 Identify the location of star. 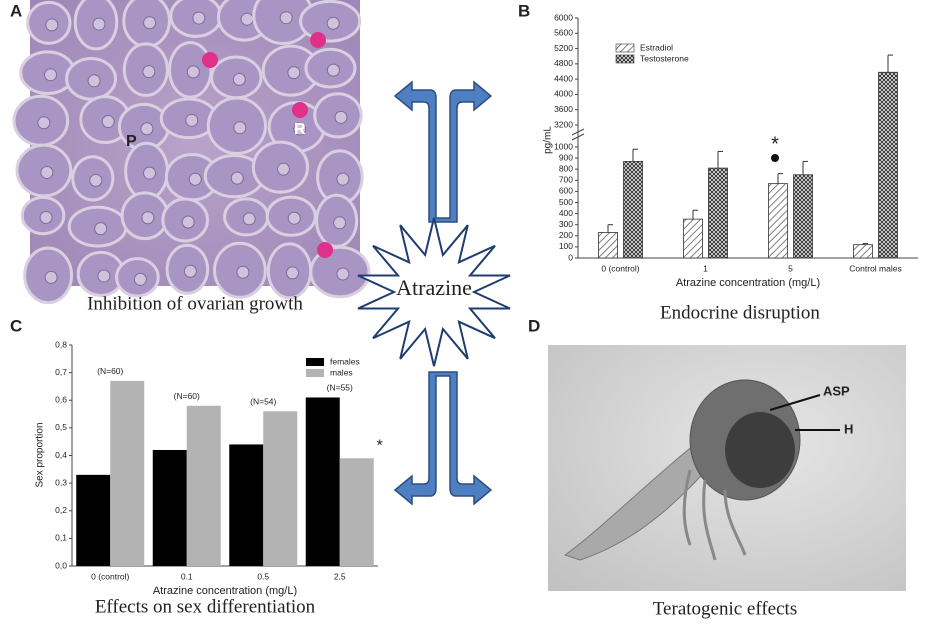
(434, 292).